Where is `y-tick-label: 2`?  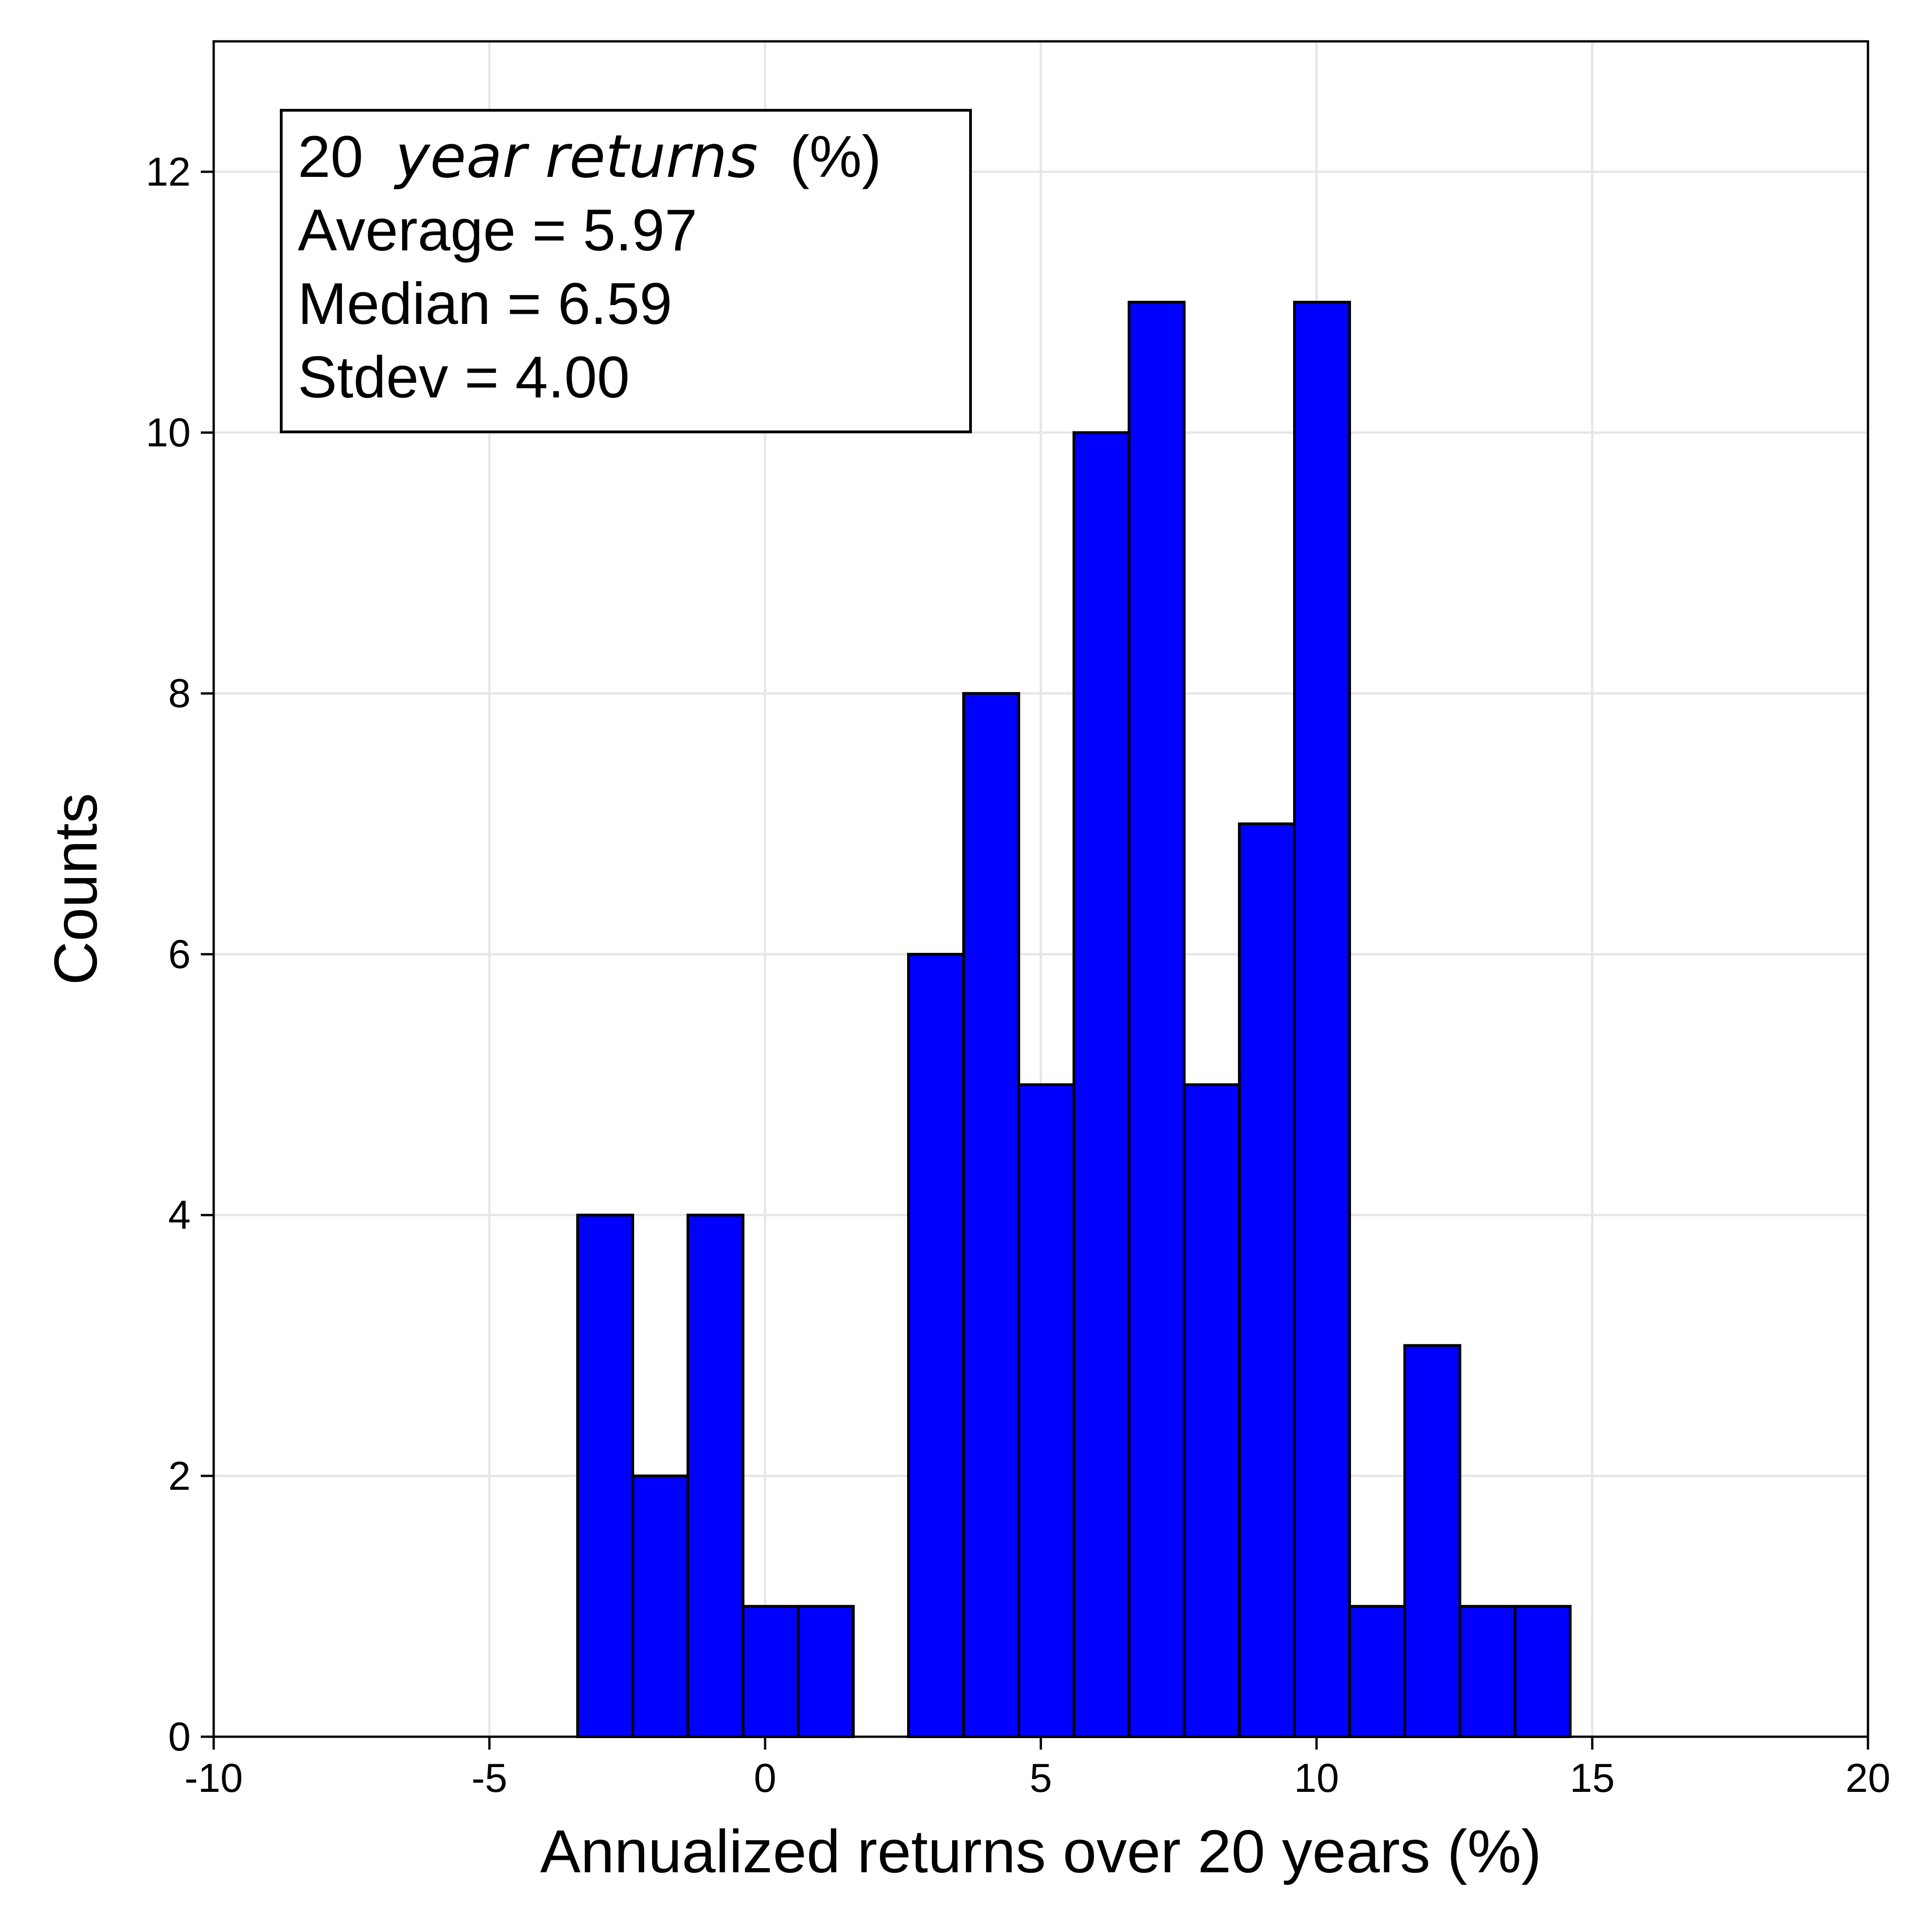
y-tick-label: 2 is located at coordinates (179, 1475).